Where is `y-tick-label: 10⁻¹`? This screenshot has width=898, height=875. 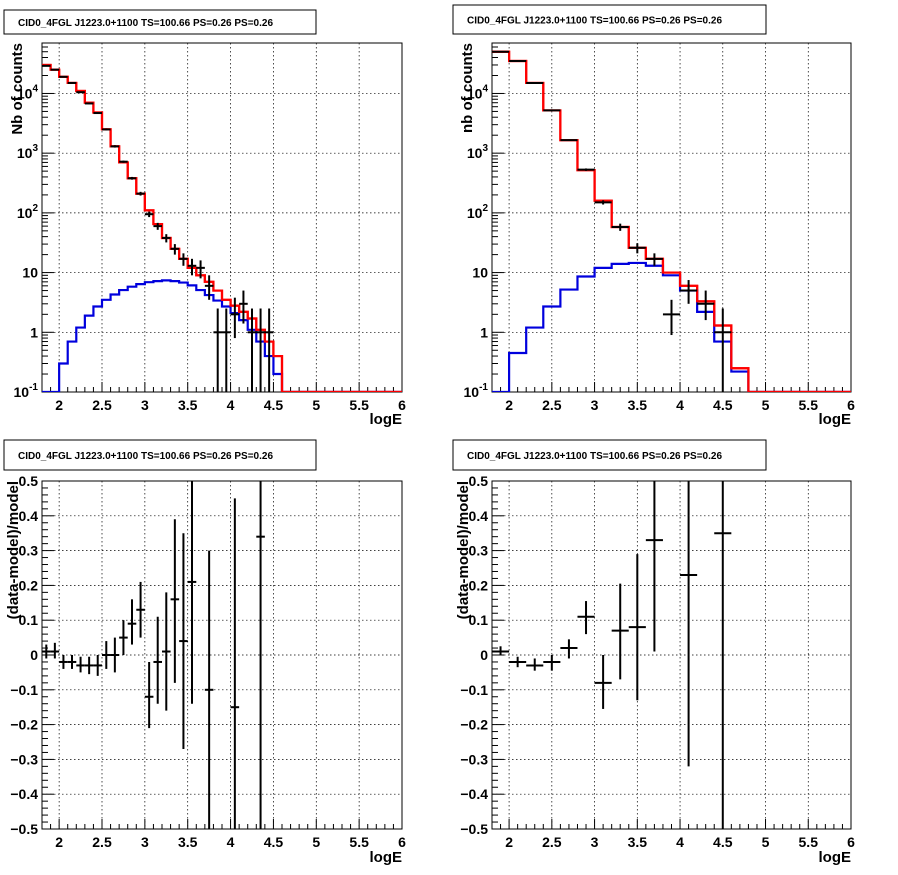 y-tick-label: 10⁻¹ is located at coordinates (26, 391).